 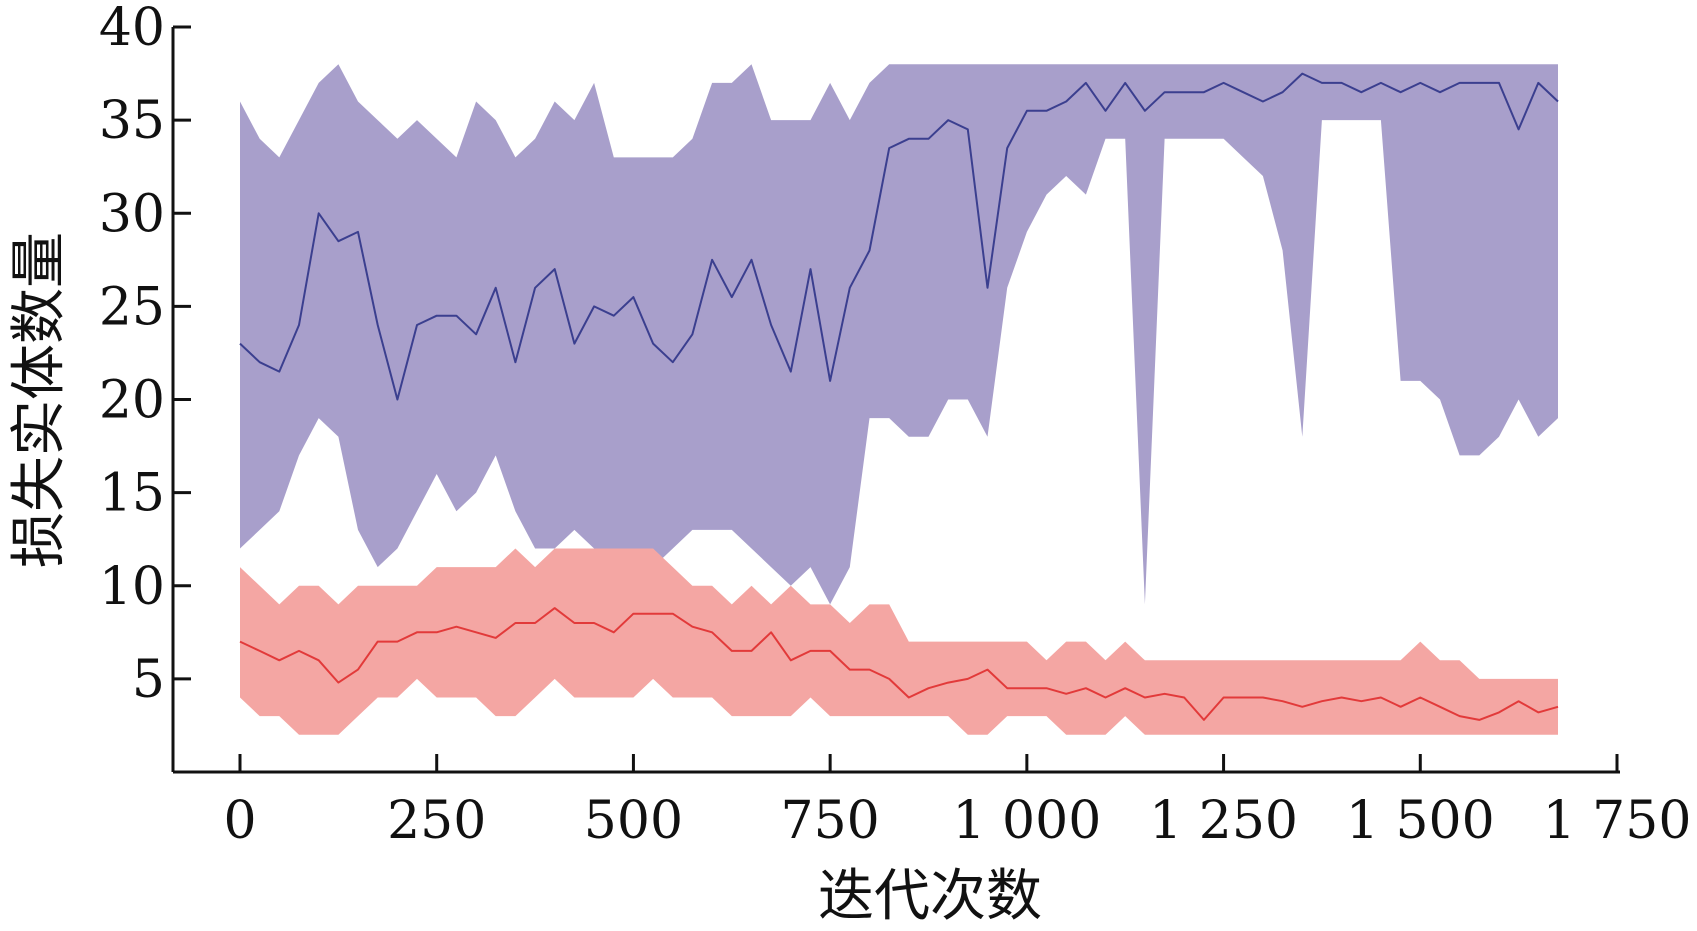 I want to click on x-tick-label: 1 750, so click(x=1617, y=821).